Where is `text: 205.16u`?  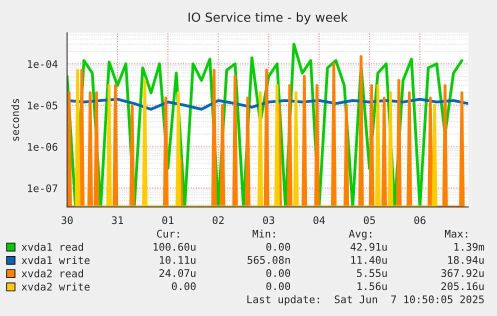
text: 205.16u is located at coordinates (462, 286).